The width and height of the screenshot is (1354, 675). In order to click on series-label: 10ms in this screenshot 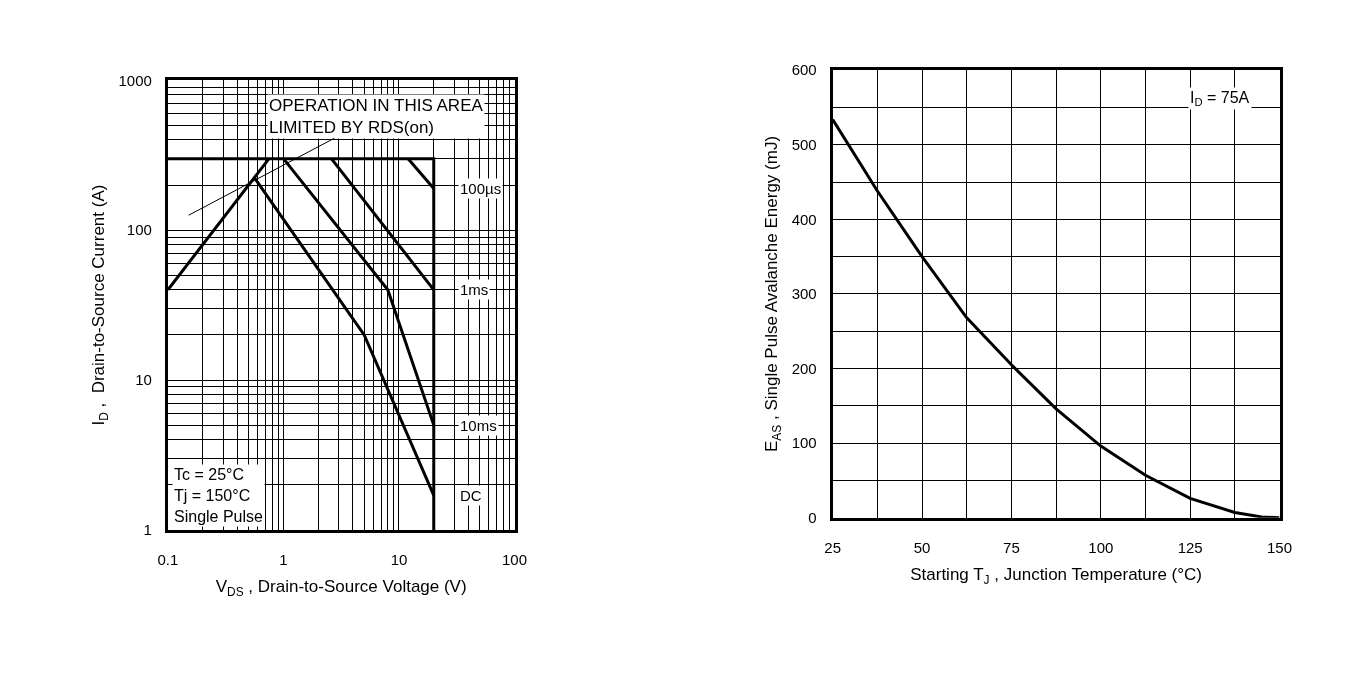, I will do `click(478, 425)`.